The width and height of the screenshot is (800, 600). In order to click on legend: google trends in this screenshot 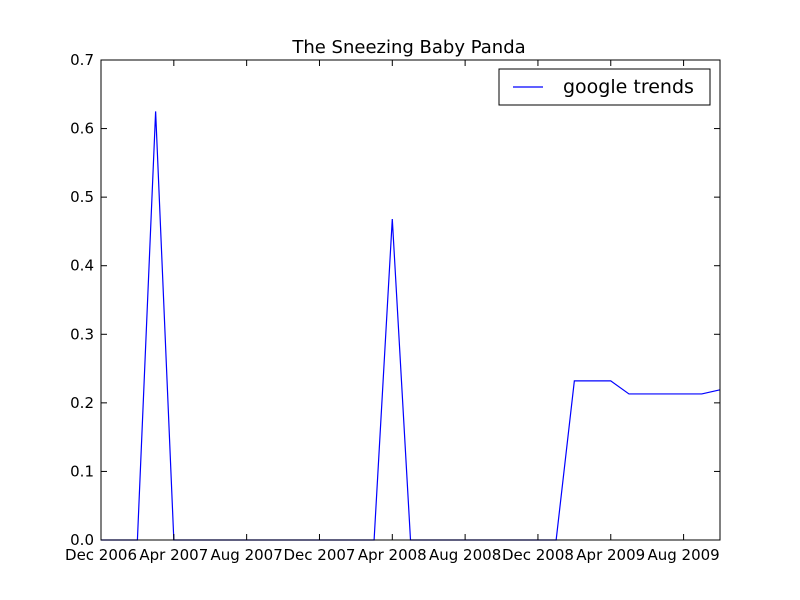, I will do `click(604, 87)`.